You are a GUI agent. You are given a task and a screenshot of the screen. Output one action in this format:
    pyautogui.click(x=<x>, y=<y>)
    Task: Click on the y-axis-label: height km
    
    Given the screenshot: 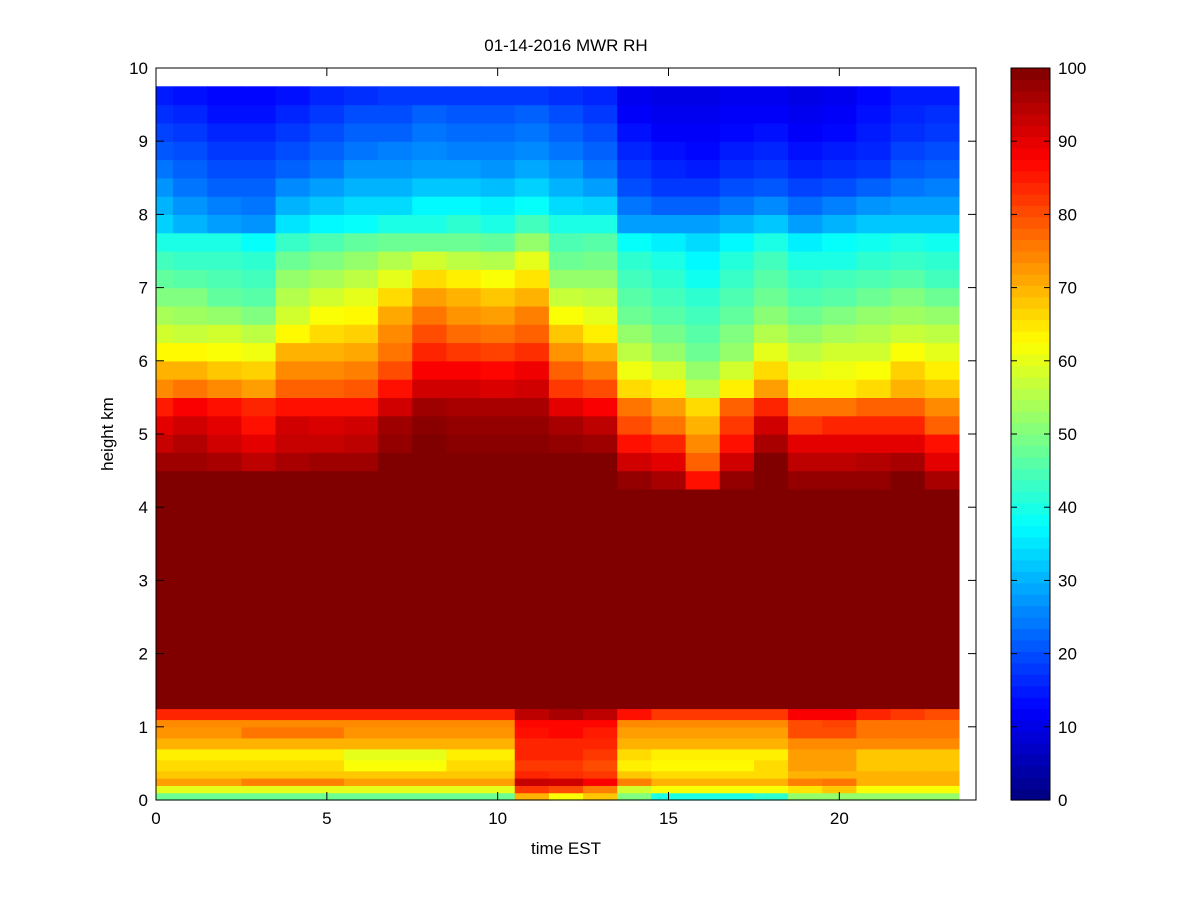 What is the action you would take?
    pyautogui.click(x=107, y=434)
    